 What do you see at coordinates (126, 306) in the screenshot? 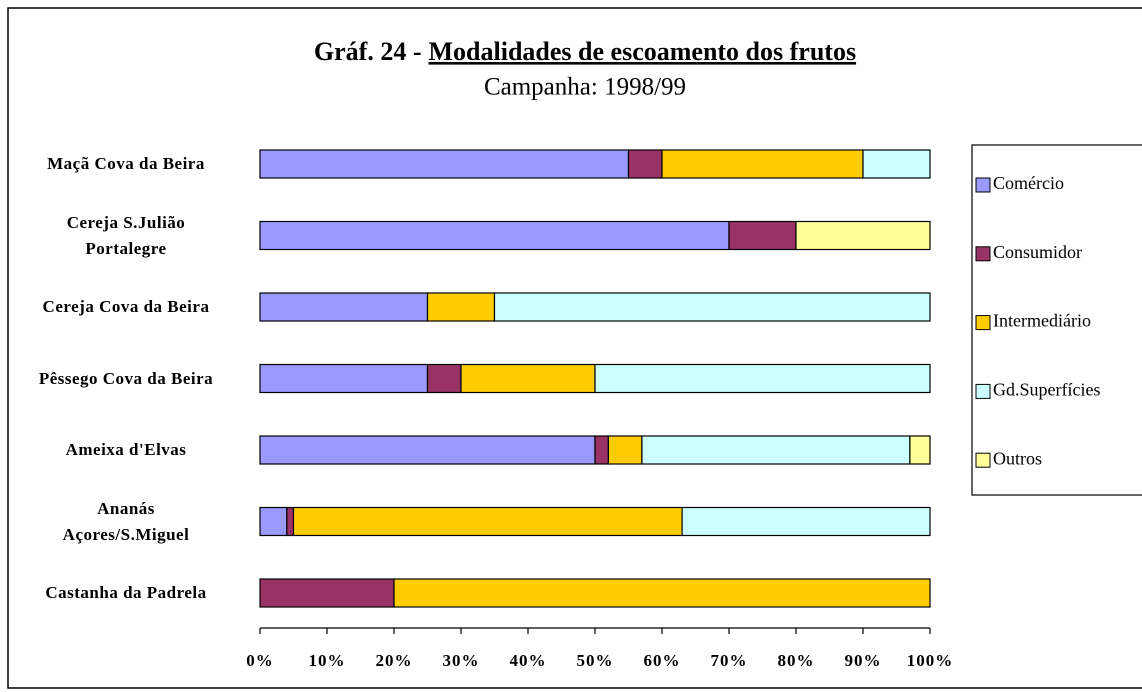
I see `category-label: Cereja Cova da Beira` at bounding box center [126, 306].